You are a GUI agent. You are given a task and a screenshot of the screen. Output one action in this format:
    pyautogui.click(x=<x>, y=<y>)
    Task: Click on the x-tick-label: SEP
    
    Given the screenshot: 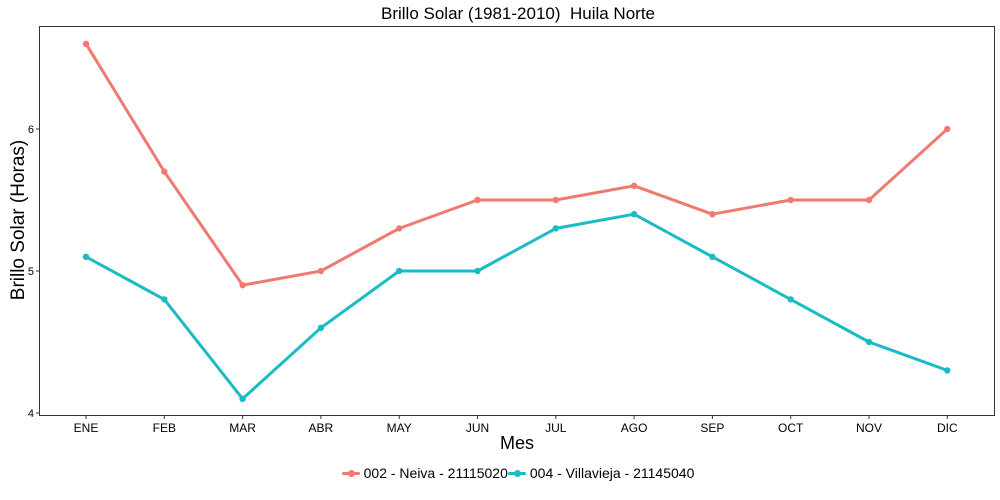 What is the action you would take?
    pyautogui.click(x=712, y=428)
    